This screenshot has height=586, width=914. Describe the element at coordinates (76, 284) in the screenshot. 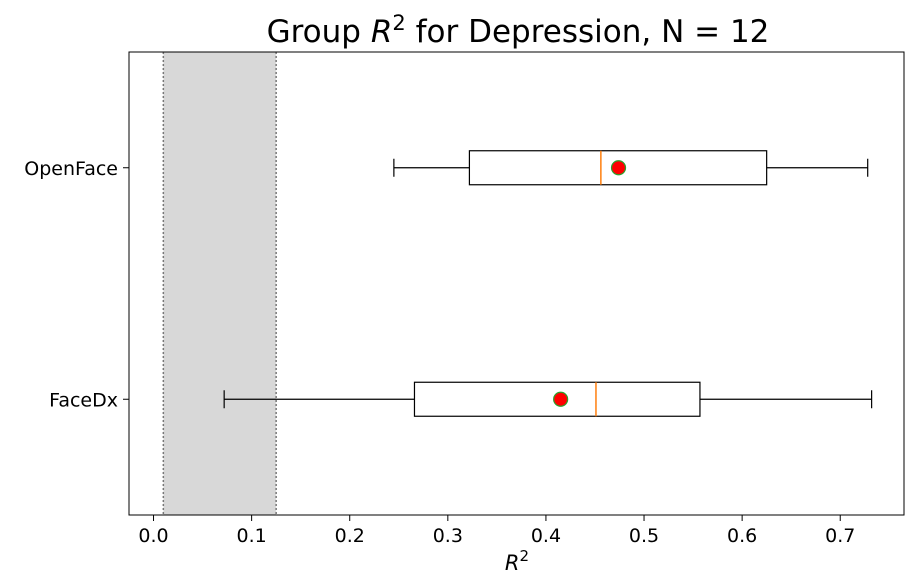

I see `y-axis-ticks: FaceDx OpenFace` at that location.